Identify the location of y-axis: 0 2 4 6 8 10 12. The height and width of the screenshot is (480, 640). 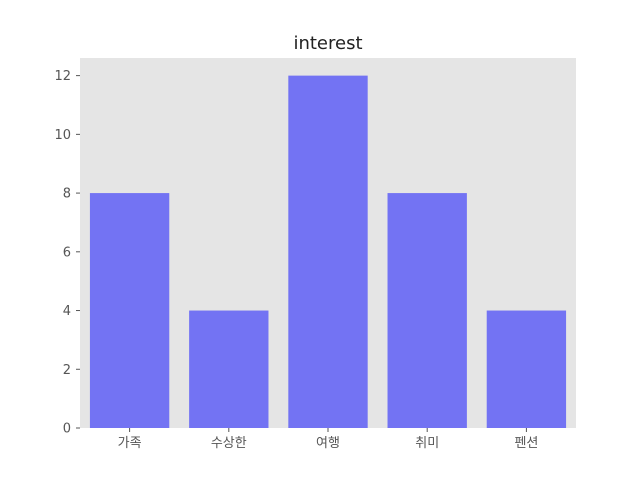
(67, 253).